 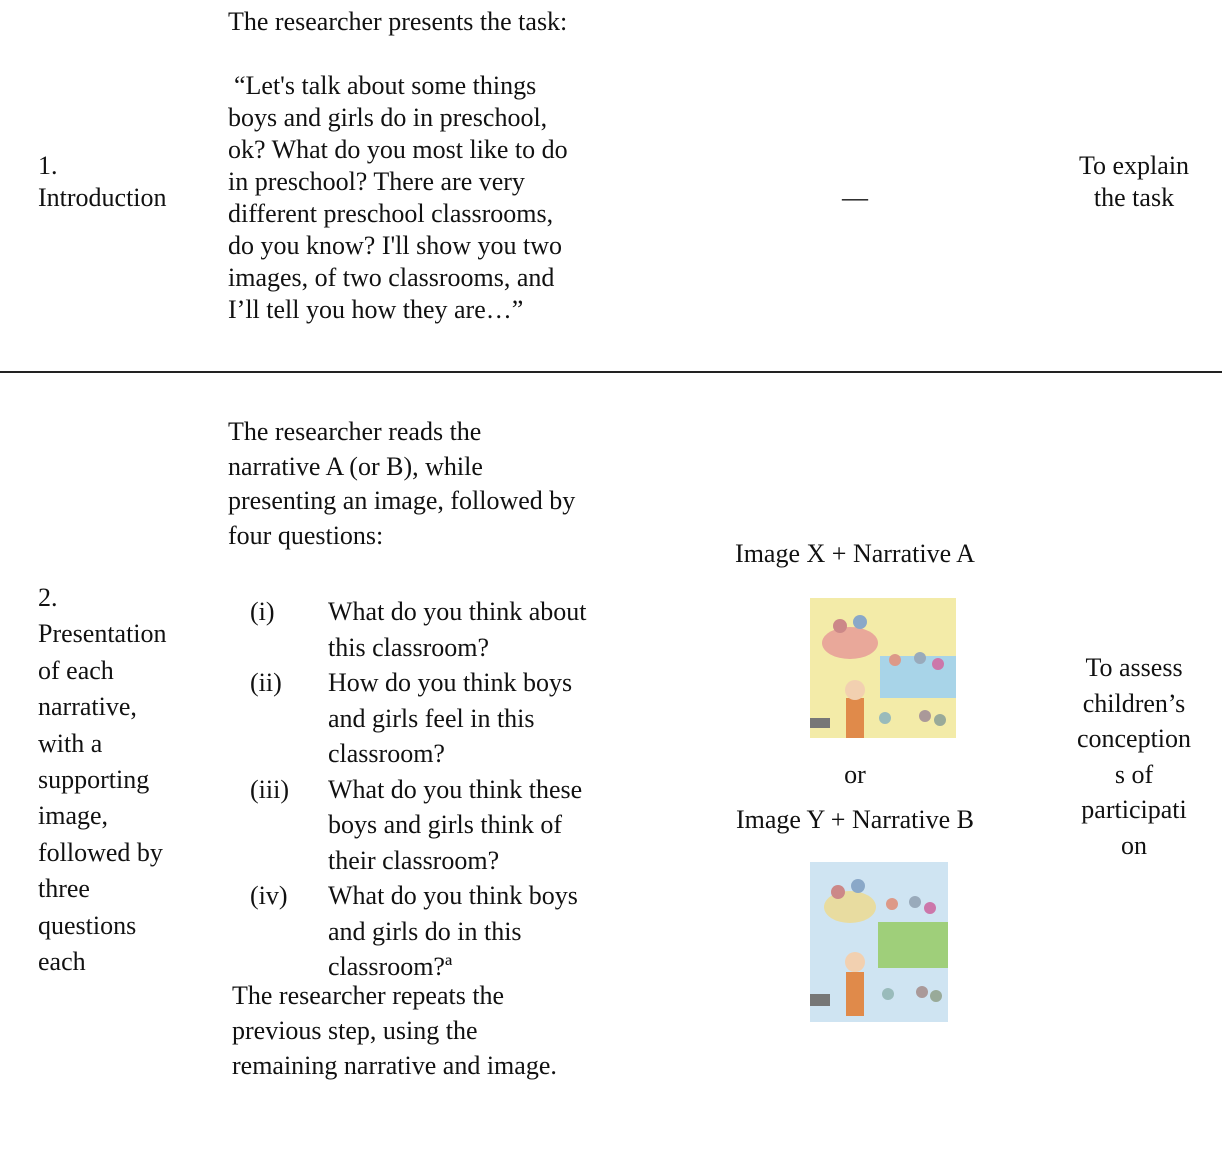 I want to click on question-numeral: (iii), so click(x=269, y=789).